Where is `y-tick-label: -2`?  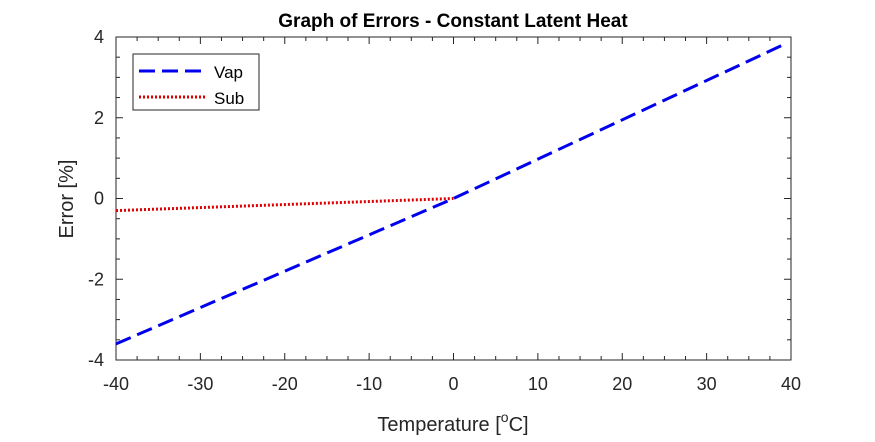
y-tick-label: -2 is located at coordinates (96, 279).